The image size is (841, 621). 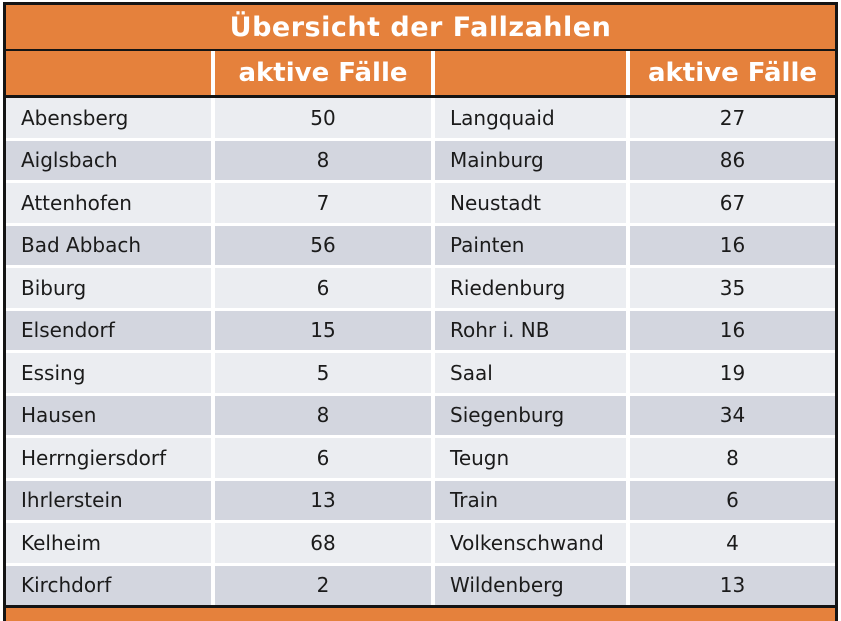 I want to click on municipality-name: Painten, so click(x=530, y=245).